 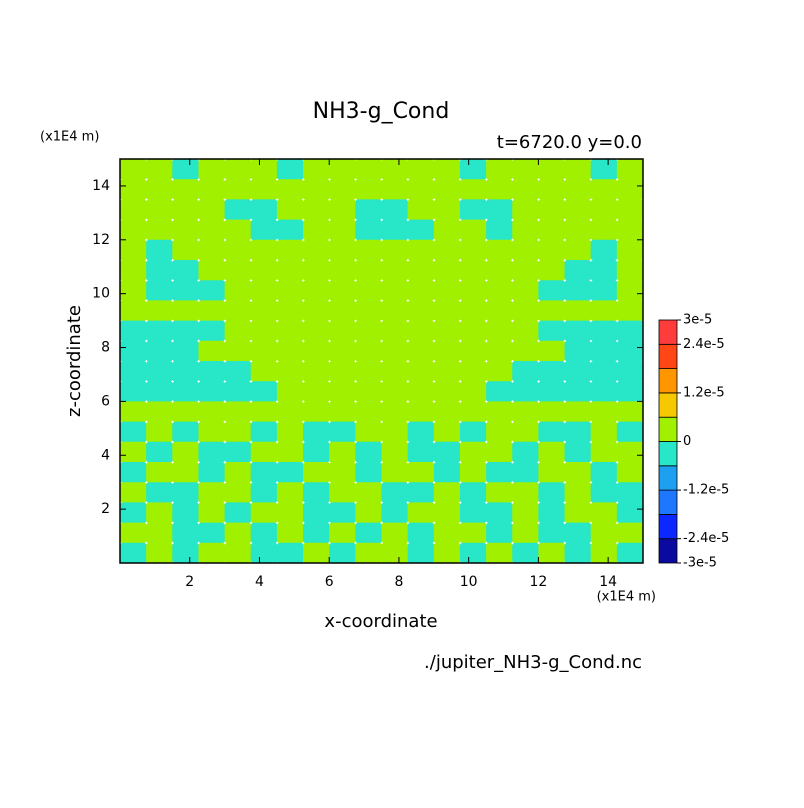 I want to click on y-tick-label: 2, so click(x=105, y=509).